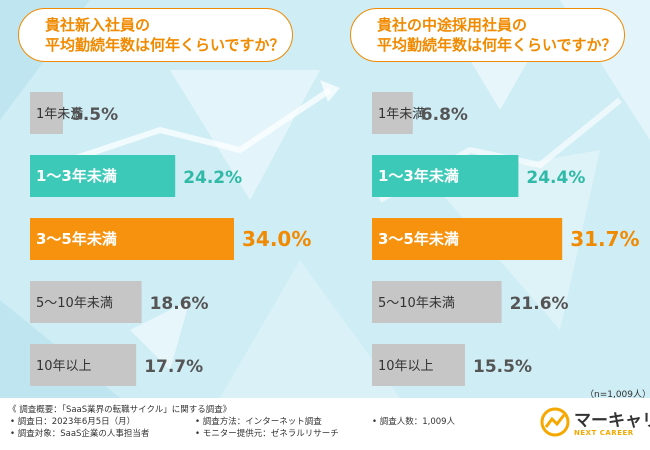 This screenshot has width=650, height=450. Describe the element at coordinates (258, 422) in the screenshot. I see `survey-method: • 調査方法：インターネット調査` at that location.